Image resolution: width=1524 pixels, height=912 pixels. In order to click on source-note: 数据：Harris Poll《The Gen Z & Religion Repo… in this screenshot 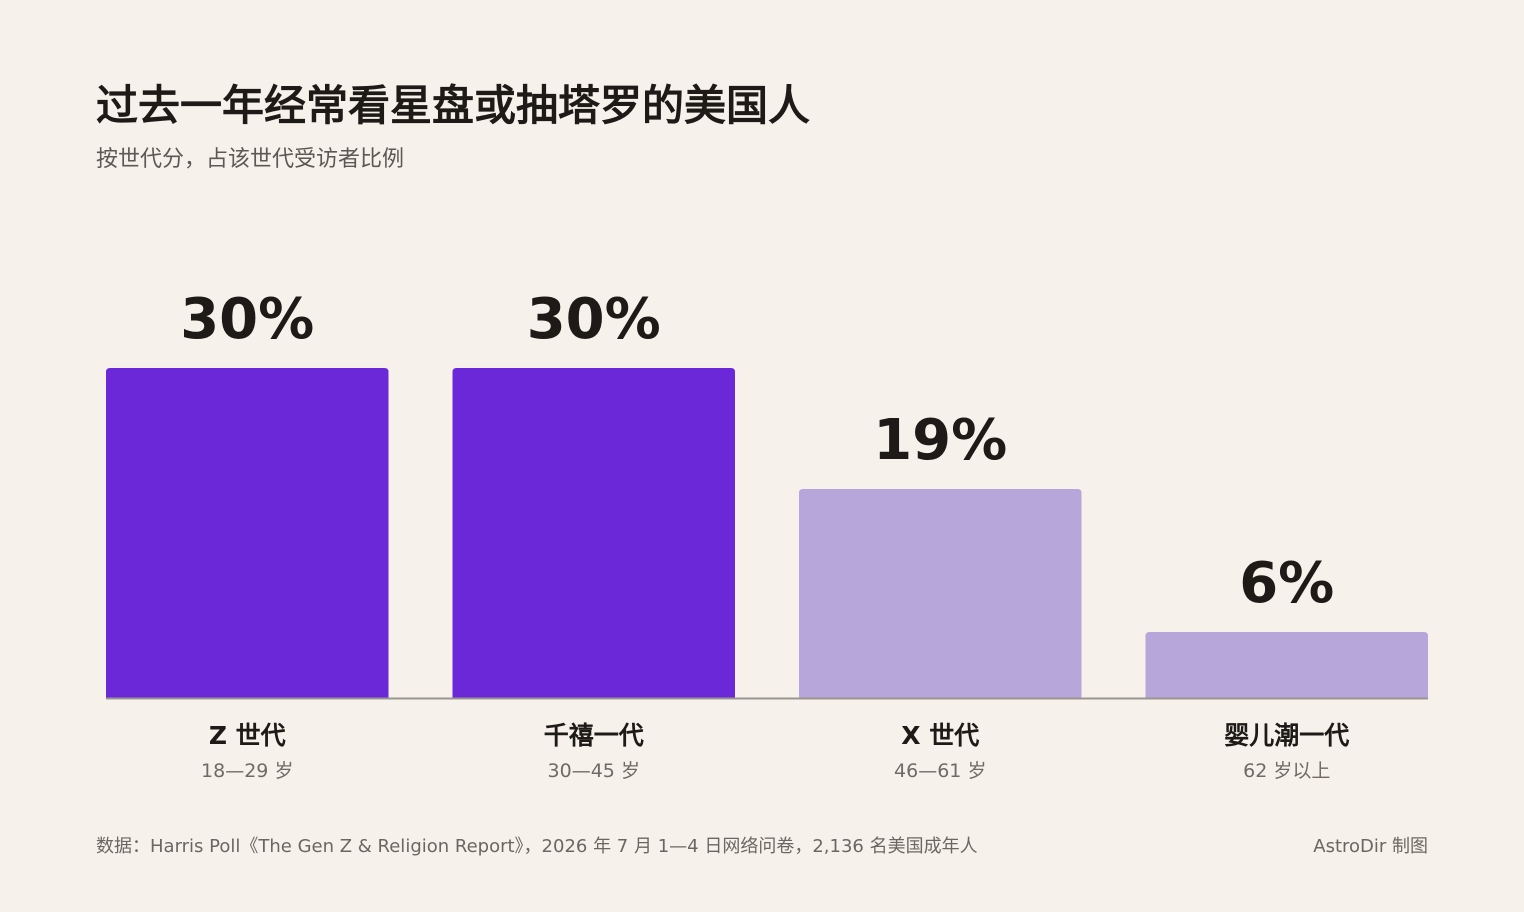, I will do `click(537, 846)`.